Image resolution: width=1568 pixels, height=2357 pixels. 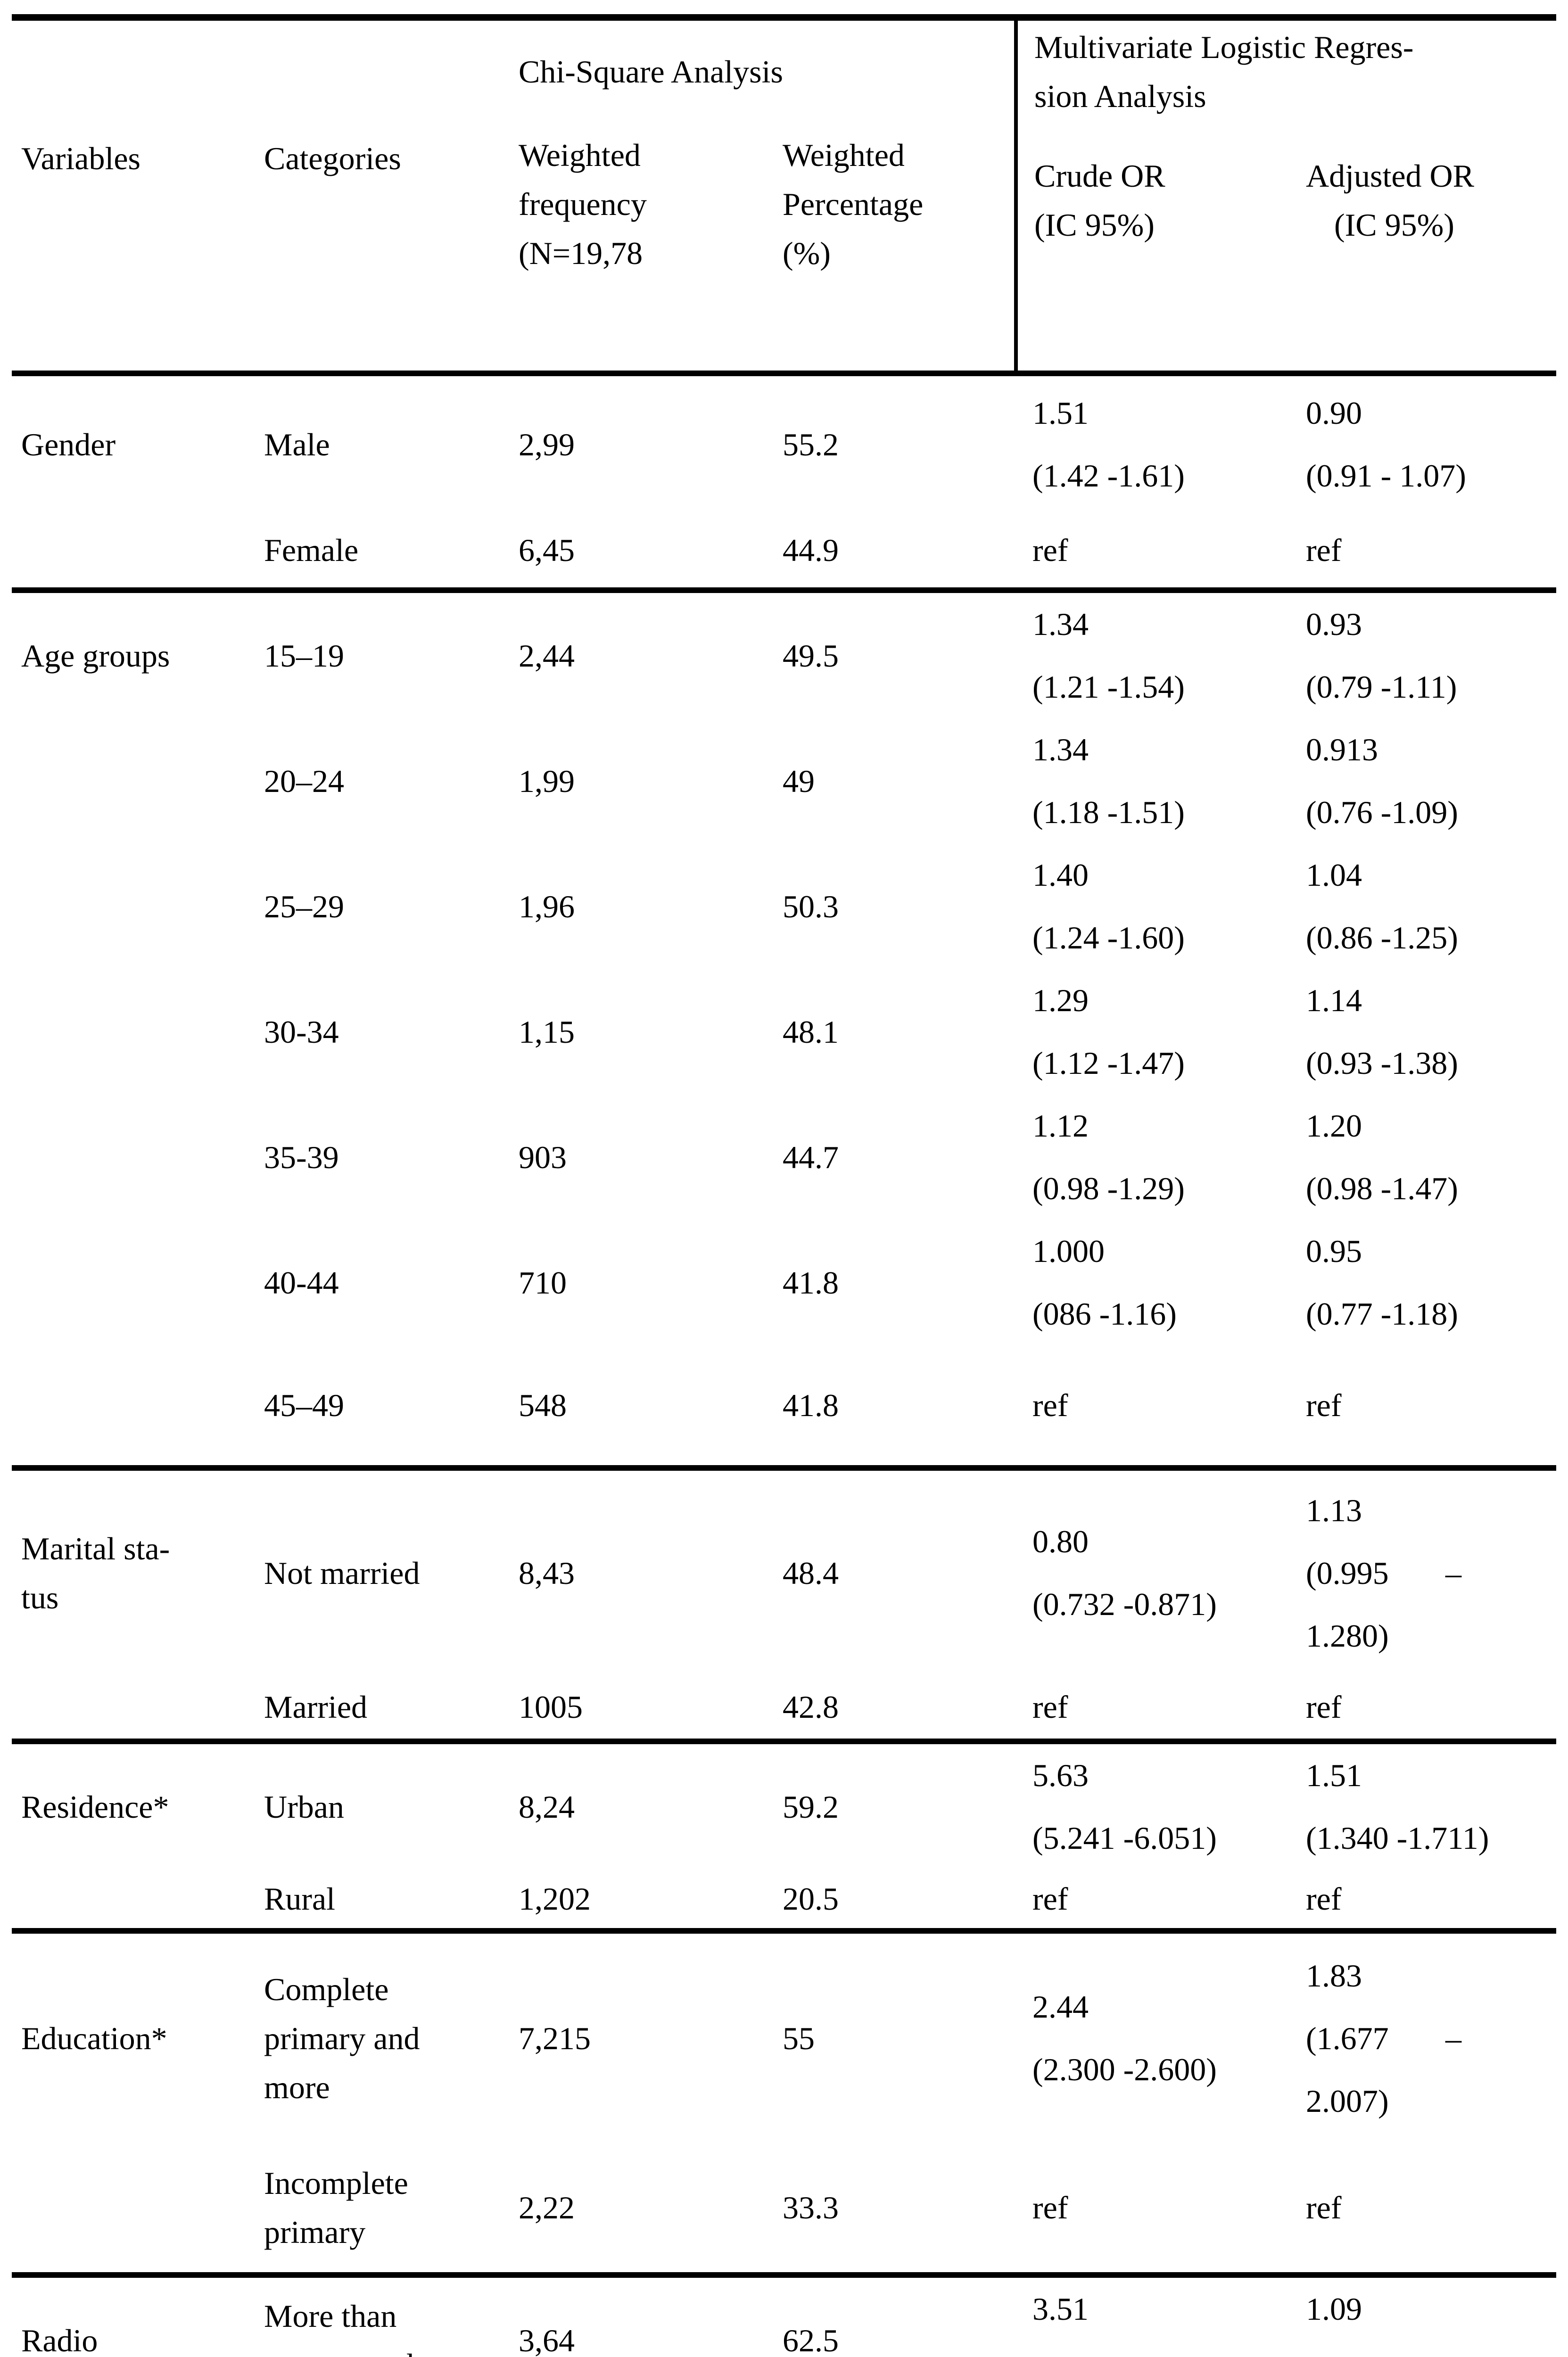 I want to click on crude-or-column-label: Crude OR, so click(x=1099, y=176).